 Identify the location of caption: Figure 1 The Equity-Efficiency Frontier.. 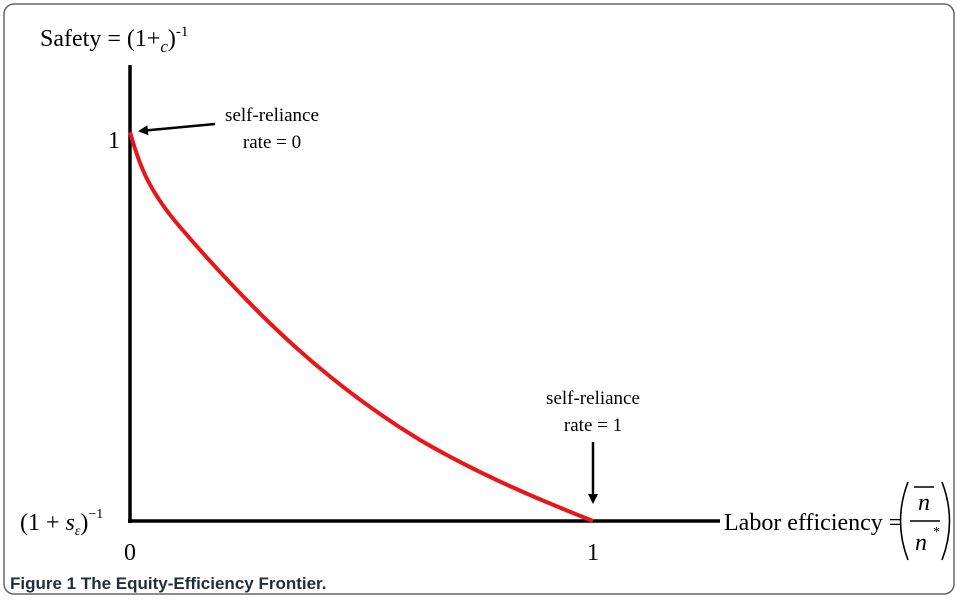
(168, 583).